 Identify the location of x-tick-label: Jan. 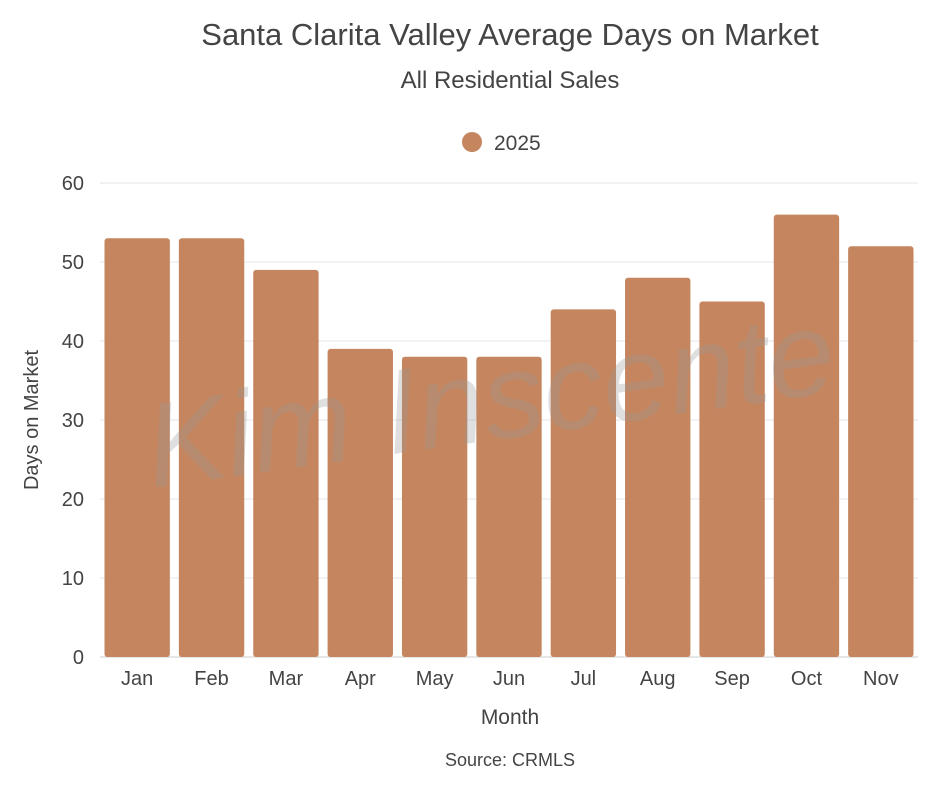
(137, 679).